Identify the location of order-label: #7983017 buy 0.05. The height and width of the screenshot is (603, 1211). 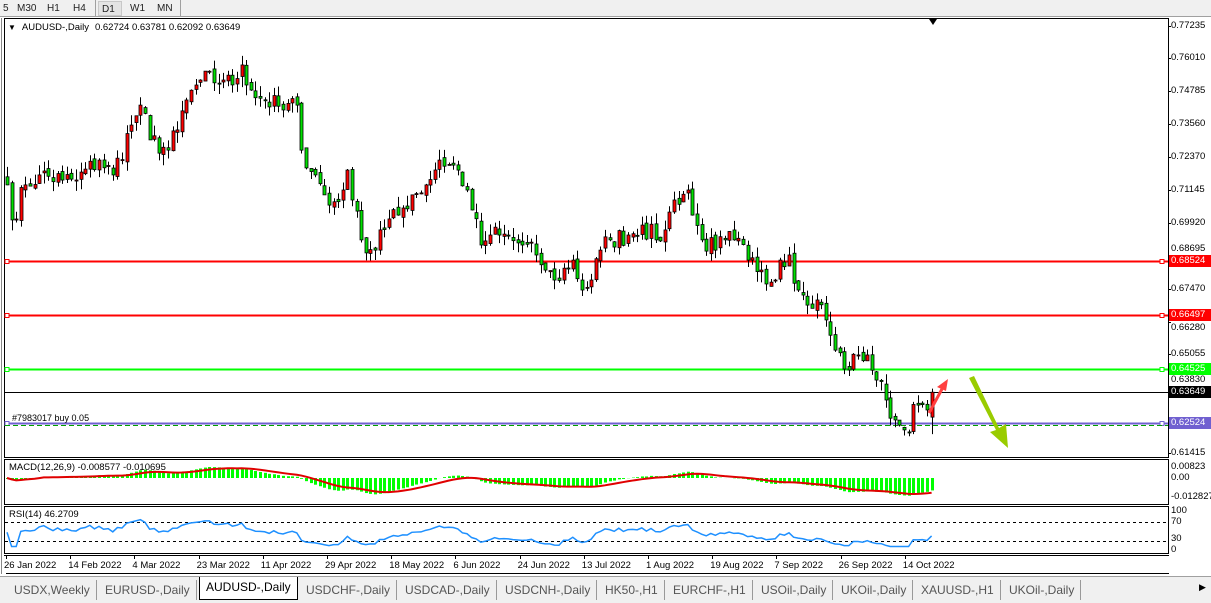
(51, 418).